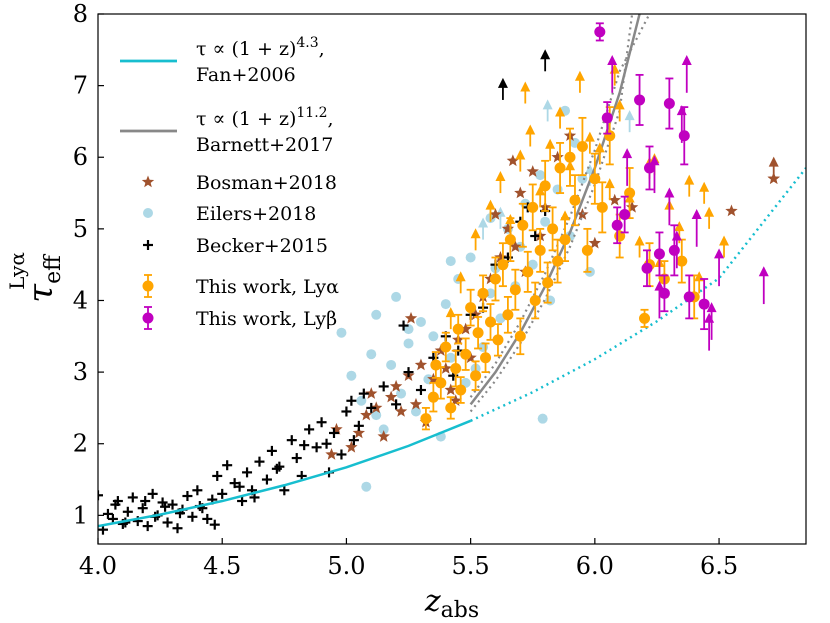 The image size is (830, 623). Describe the element at coordinates (681, 186) in the screenshot. I see `series-this-work-ly-` at that location.